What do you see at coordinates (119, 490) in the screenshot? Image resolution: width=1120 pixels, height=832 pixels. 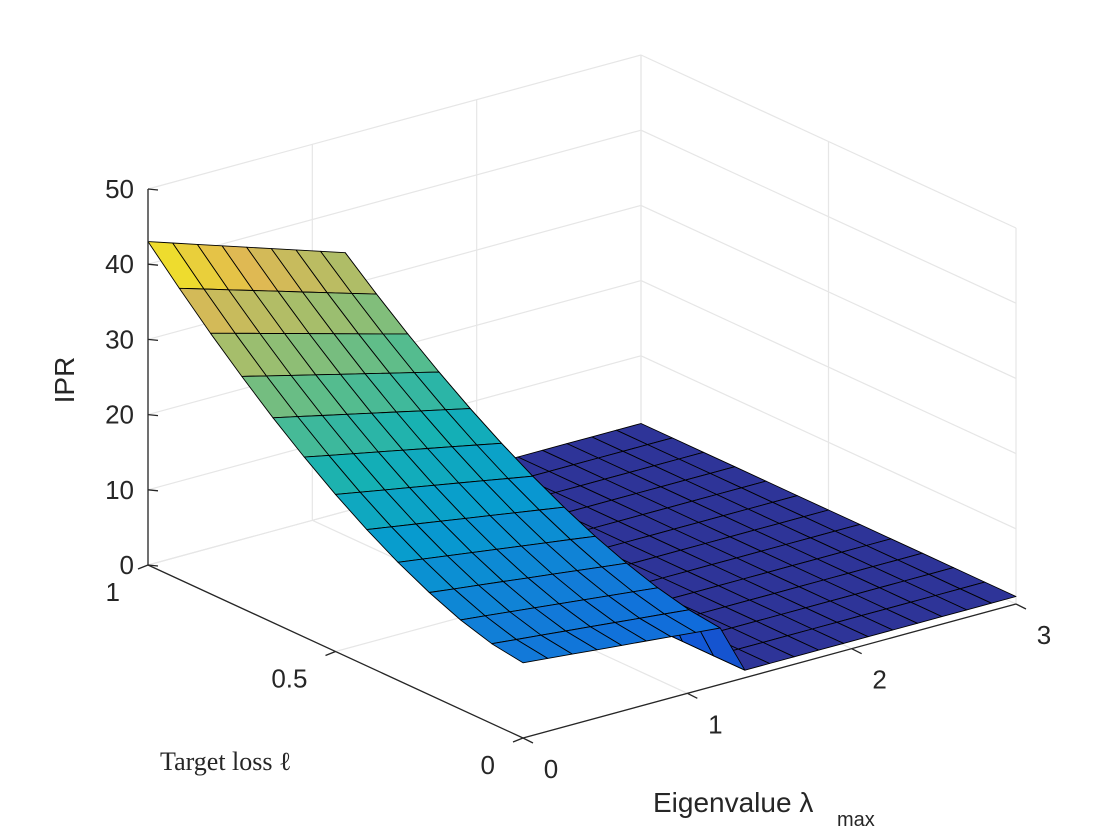 I see `z-tick-label: 10` at bounding box center [119, 490].